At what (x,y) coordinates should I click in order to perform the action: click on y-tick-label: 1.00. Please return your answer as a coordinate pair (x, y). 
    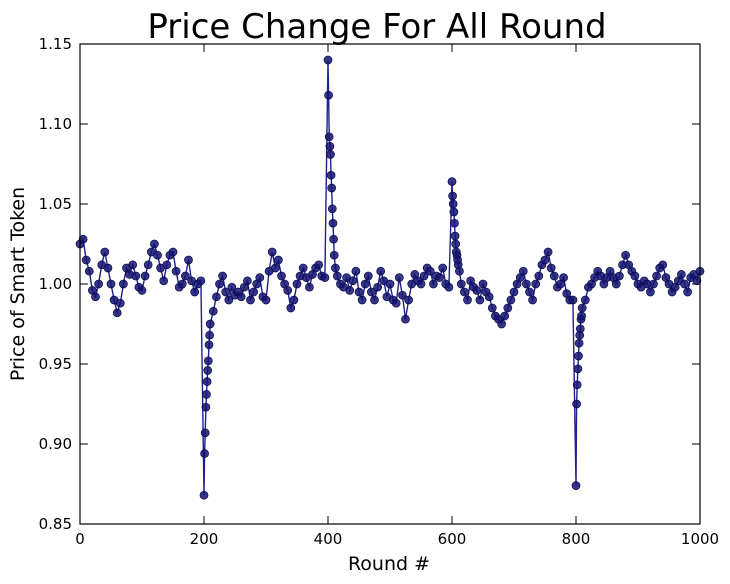
    Looking at the image, I should click on (55, 284).